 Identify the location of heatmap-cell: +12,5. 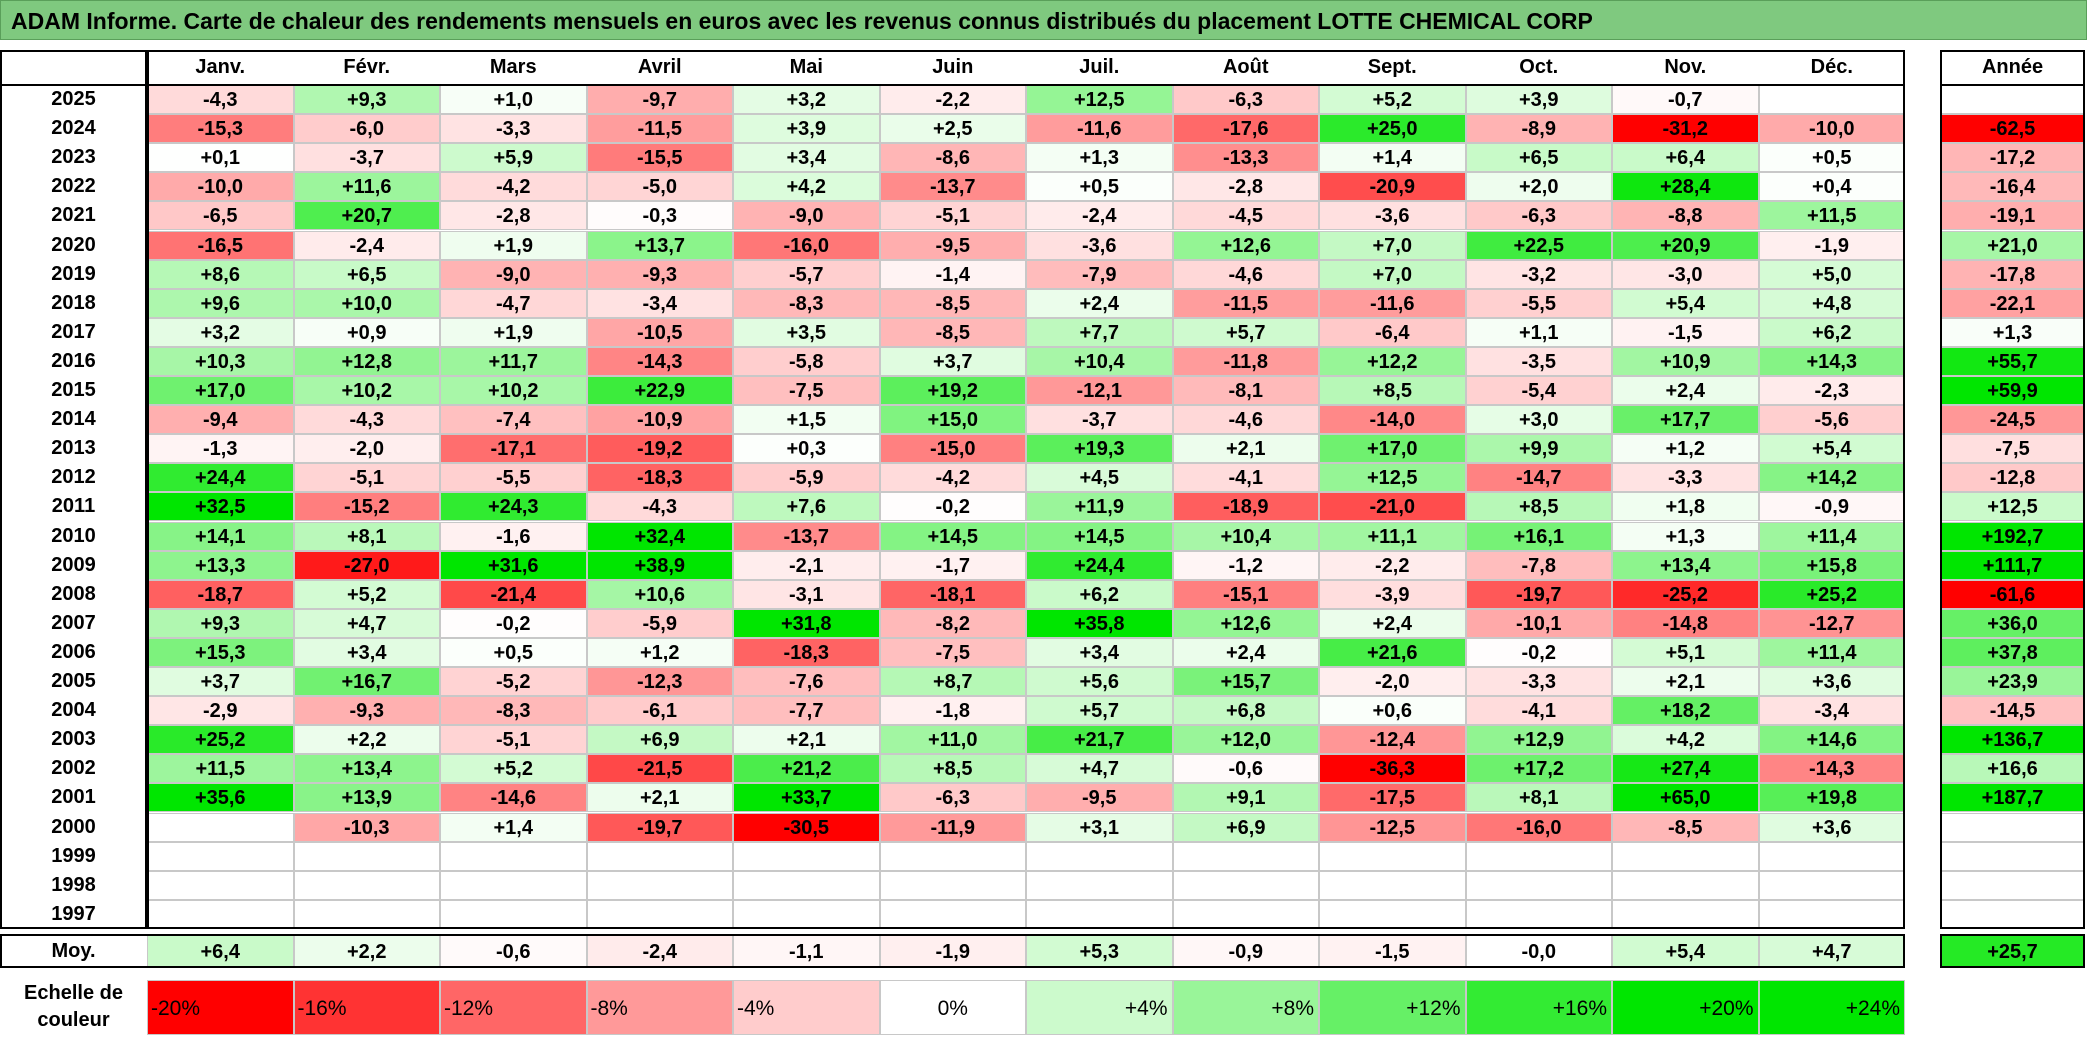
(1392, 478).